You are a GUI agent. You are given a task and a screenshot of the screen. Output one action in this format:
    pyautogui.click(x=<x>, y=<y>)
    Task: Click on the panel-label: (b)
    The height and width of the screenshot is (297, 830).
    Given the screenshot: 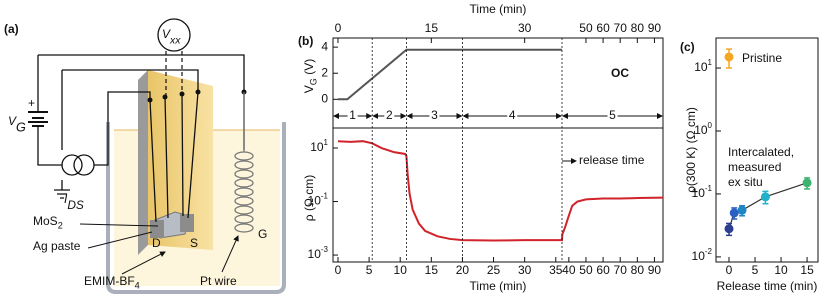 What is the action you would take?
    pyautogui.click(x=305, y=41)
    